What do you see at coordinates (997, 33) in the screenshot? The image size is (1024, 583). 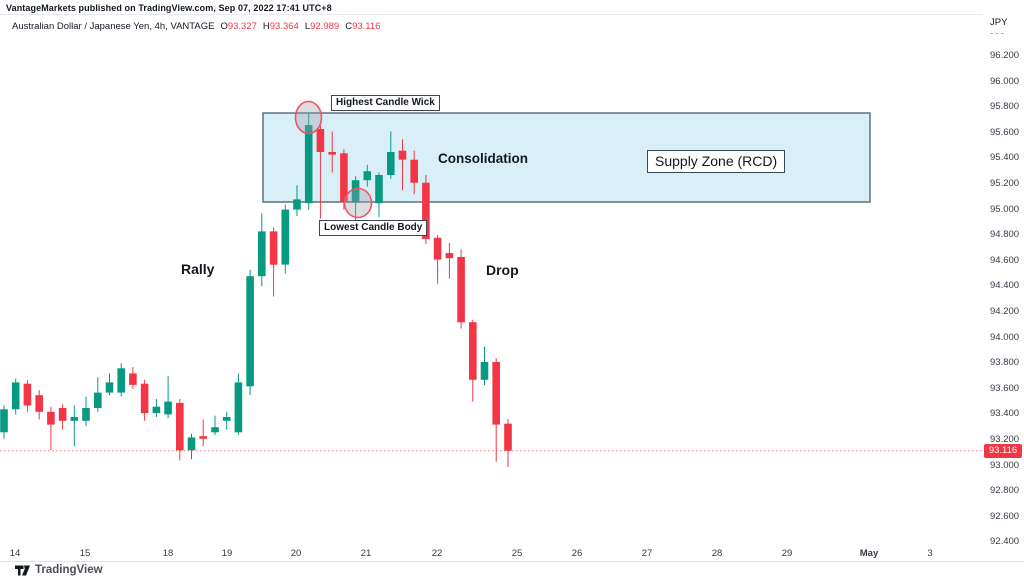 I see `axis-dash-decoration` at bounding box center [997, 33].